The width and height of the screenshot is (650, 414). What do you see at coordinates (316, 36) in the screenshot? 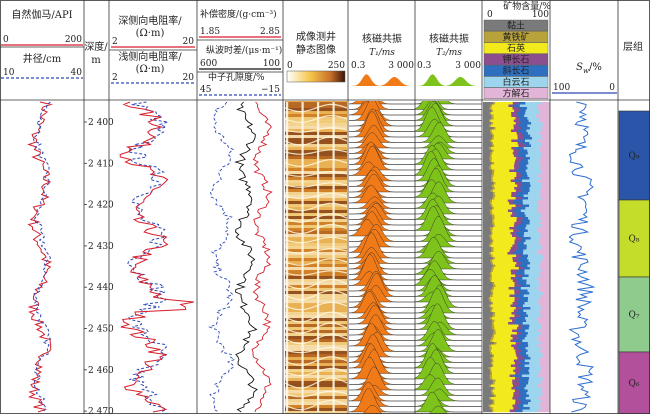
I see `image-title: 成像测井` at bounding box center [316, 36].